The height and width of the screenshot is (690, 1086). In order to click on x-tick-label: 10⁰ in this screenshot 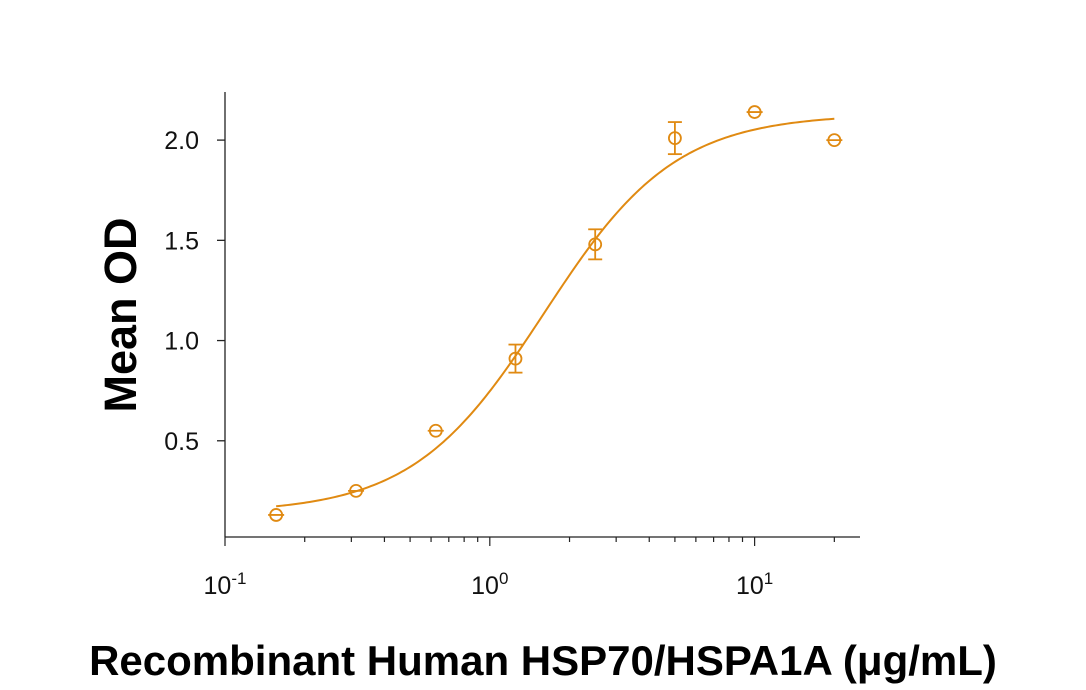, I will do `click(489, 584)`.